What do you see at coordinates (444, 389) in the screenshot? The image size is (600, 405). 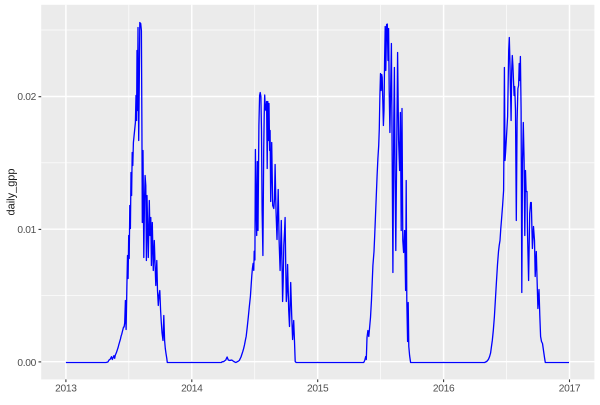 I see `svg-text: 2016` at bounding box center [444, 389].